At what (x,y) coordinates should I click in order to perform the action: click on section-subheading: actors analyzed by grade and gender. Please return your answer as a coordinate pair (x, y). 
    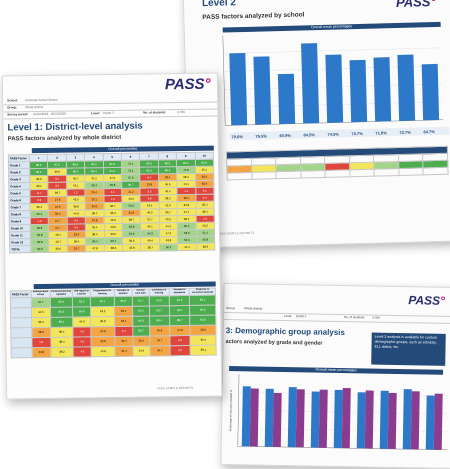
    Looking at the image, I should click on (274, 342).